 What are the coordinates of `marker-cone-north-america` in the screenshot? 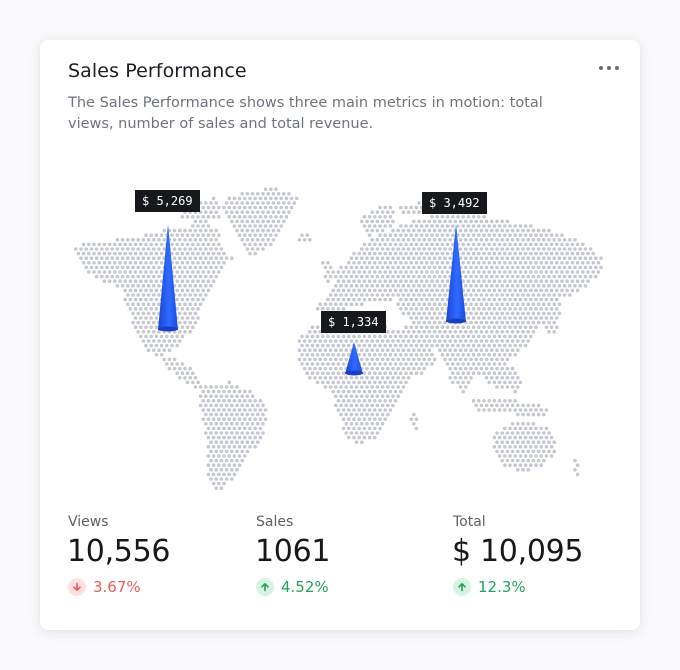 It's located at (168, 278).